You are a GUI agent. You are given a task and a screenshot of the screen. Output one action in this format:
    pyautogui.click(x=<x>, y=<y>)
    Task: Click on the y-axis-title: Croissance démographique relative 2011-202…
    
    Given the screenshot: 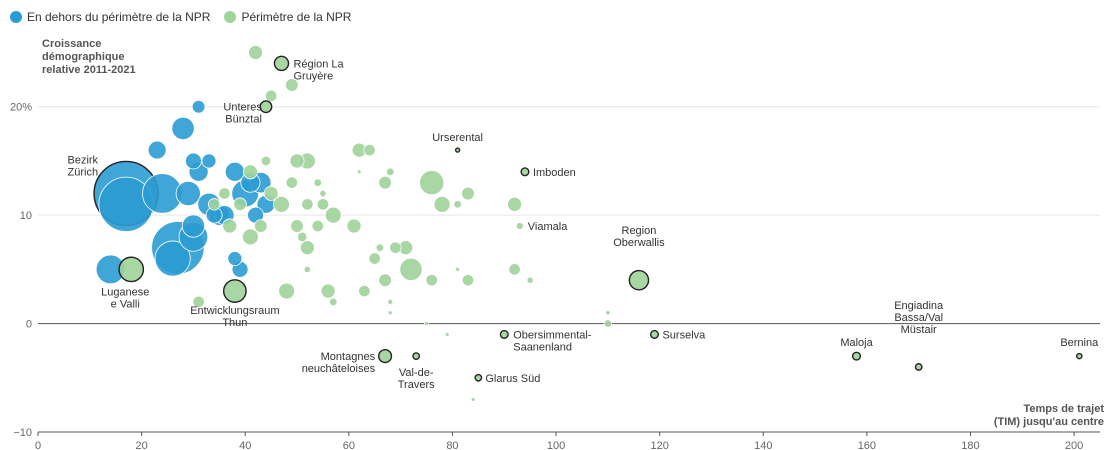 What is the action you would take?
    pyautogui.click(x=89, y=57)
    